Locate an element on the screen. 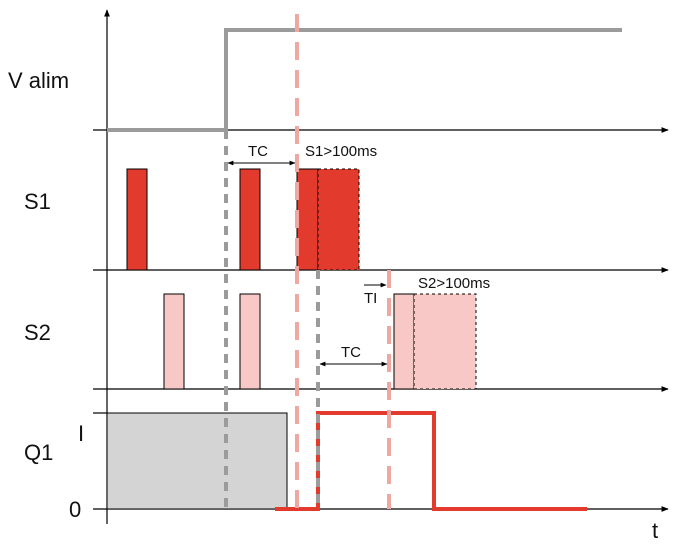  s1-extended-pulse is located at coordinates (338, 219).